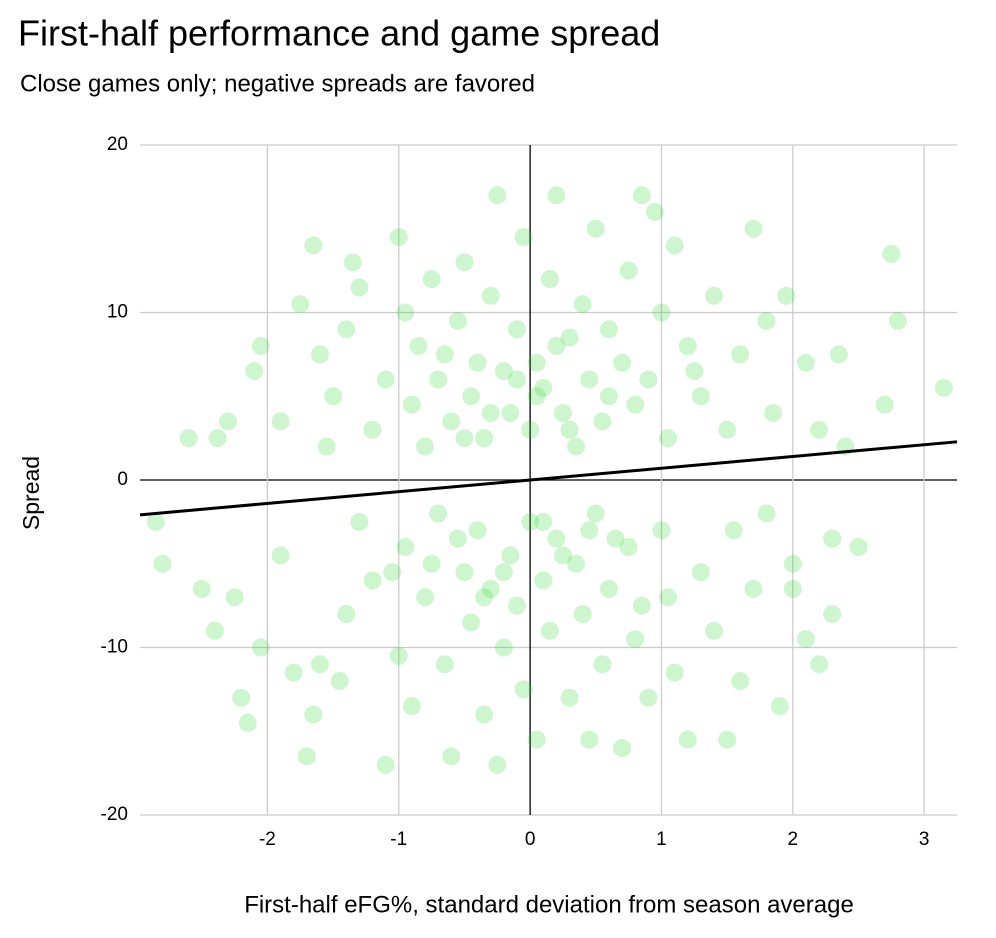 The width and height of the screenshot is (996, 938). What do you see at coordinates (530, 839) in the screenshot?
I see `x-tick-label: 0` at bounding box center [530, 839].